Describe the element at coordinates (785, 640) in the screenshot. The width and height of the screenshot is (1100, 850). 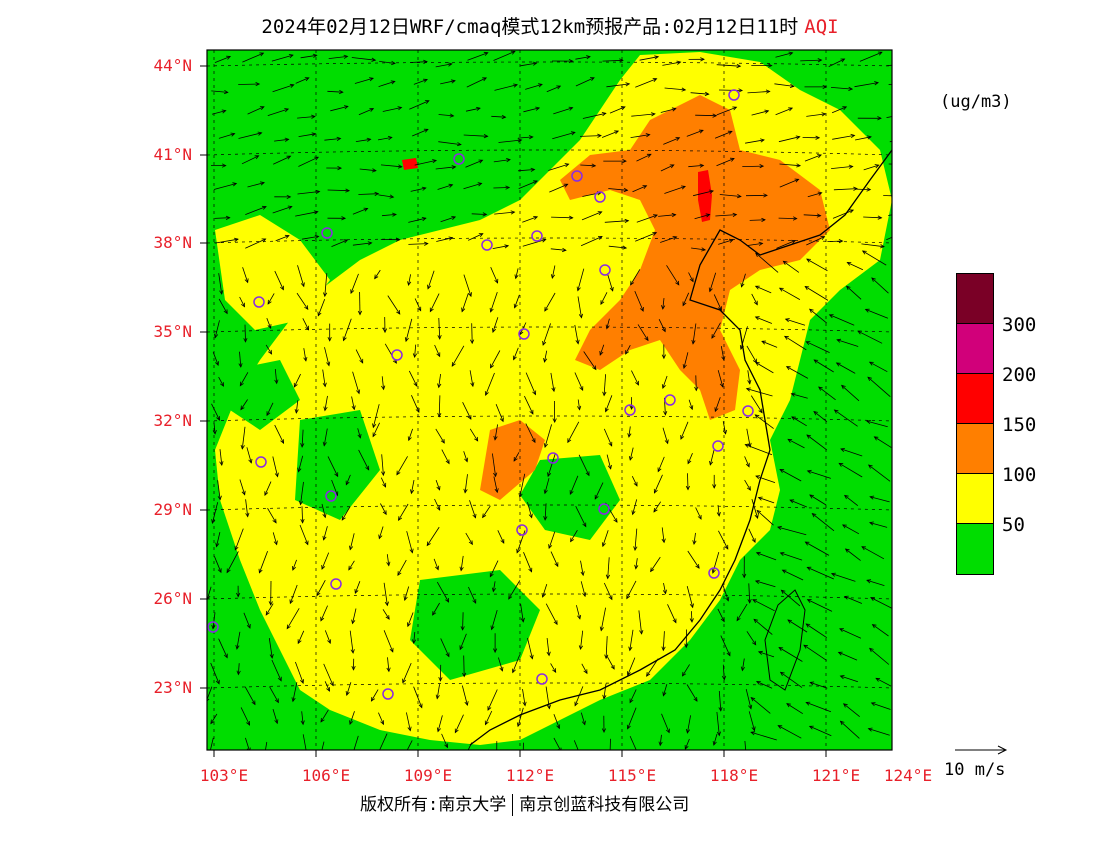
I see `taiwan-outline` at that location.